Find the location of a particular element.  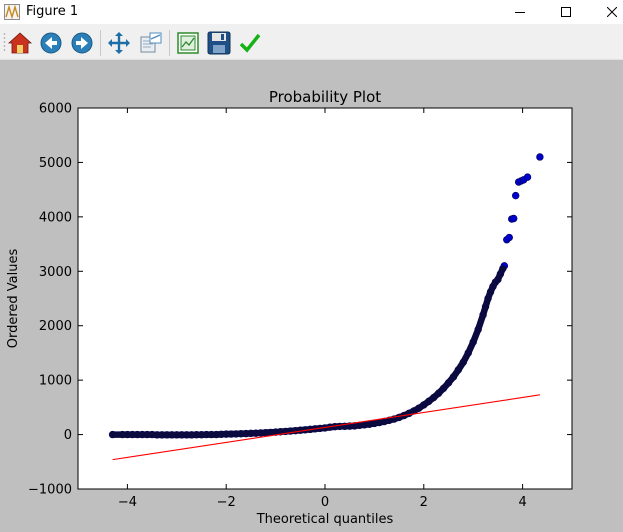

navigation-toolbar is located at coordinates (311, 42).